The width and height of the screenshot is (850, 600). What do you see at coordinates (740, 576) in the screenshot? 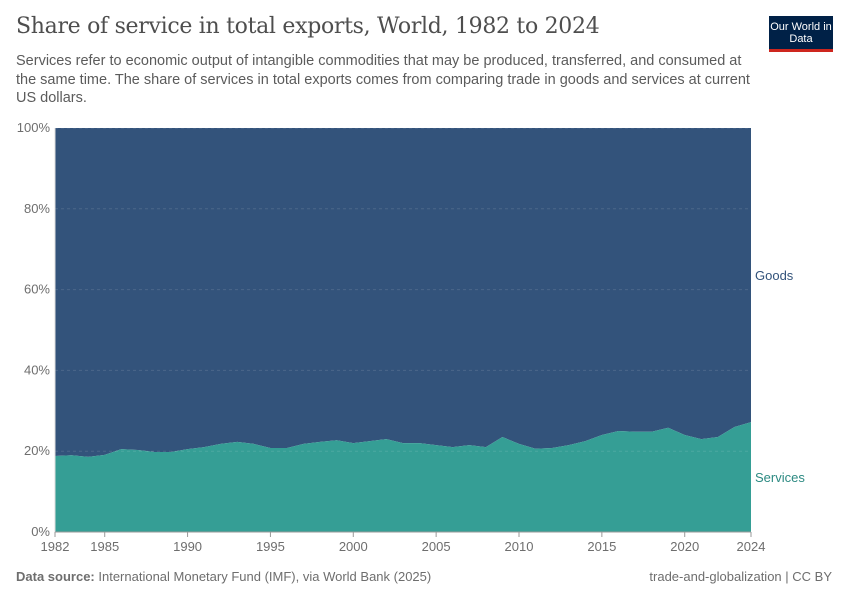
I see `license: trade-and-globalization | CC BY` at bounding box center [740, 576].